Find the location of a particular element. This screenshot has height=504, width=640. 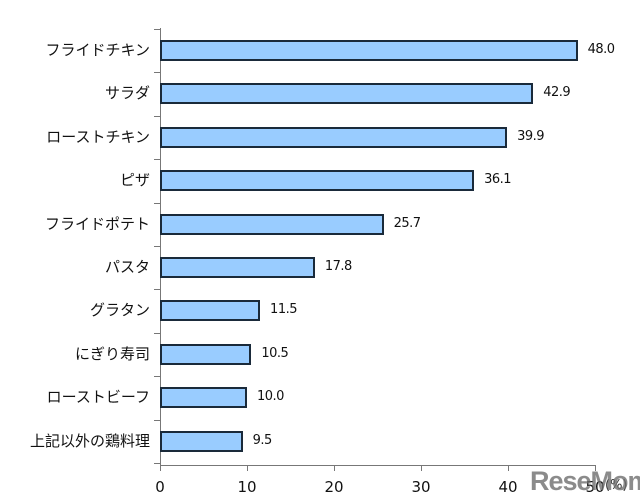

value-label: 36.1 is located at coordinates (498, 180).